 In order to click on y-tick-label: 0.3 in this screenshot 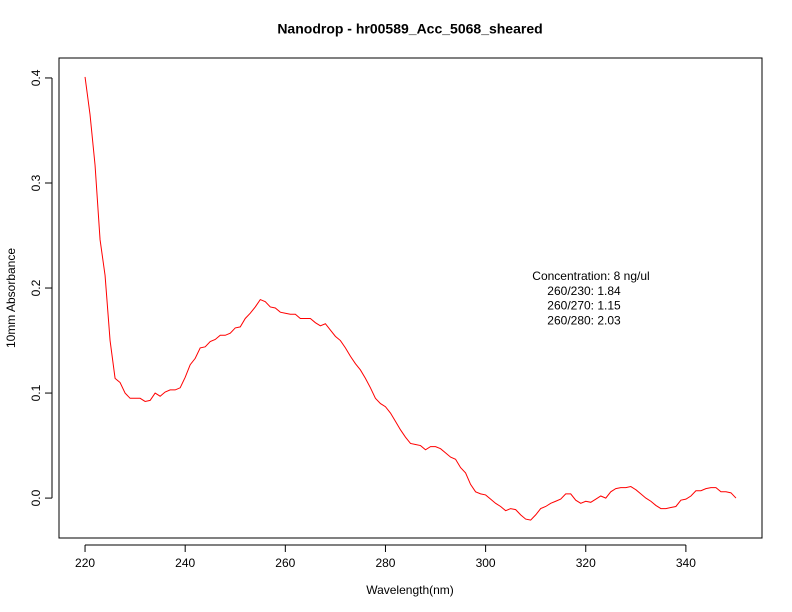, I will do `click(36, 182)`.